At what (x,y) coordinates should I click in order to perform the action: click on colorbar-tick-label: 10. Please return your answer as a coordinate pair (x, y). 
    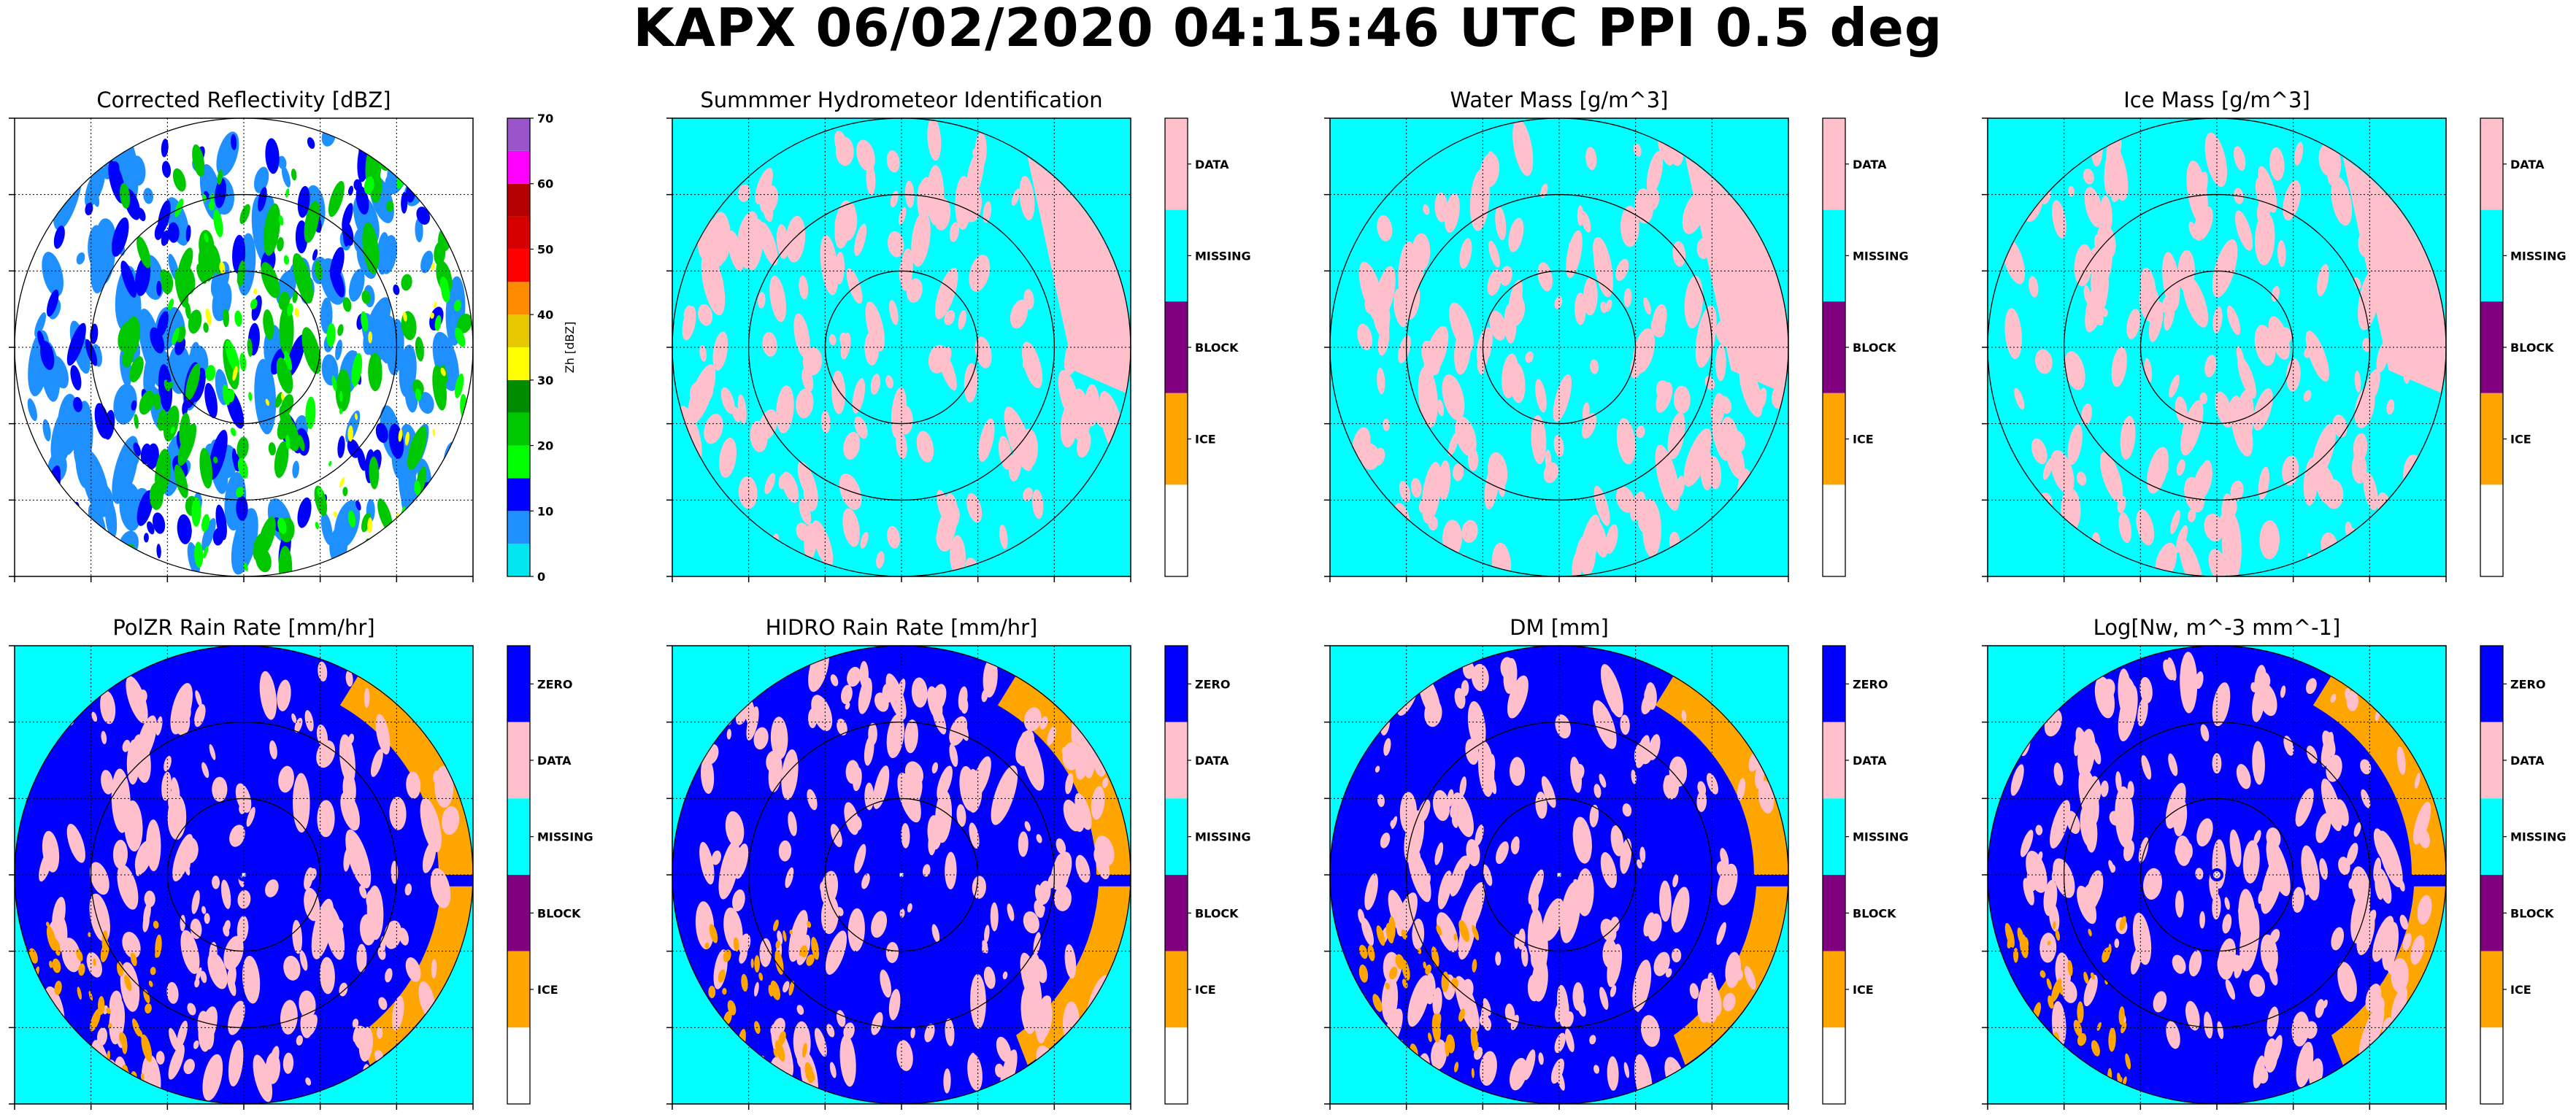
    Looking at the image, I should click on (545, 511).